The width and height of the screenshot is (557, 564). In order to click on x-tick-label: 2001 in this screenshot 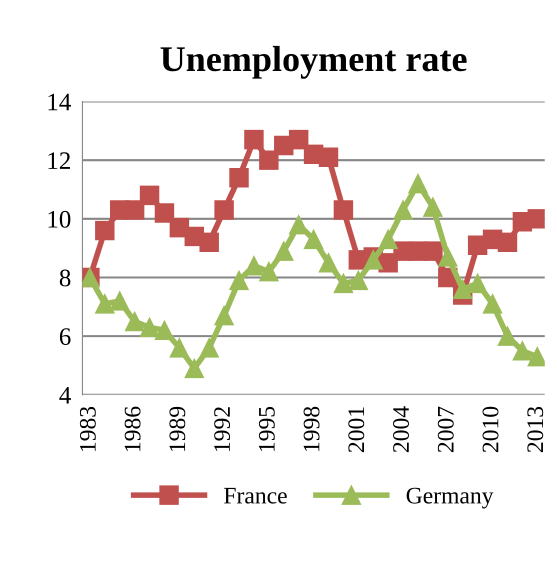, I will do `click(356, 429)`.